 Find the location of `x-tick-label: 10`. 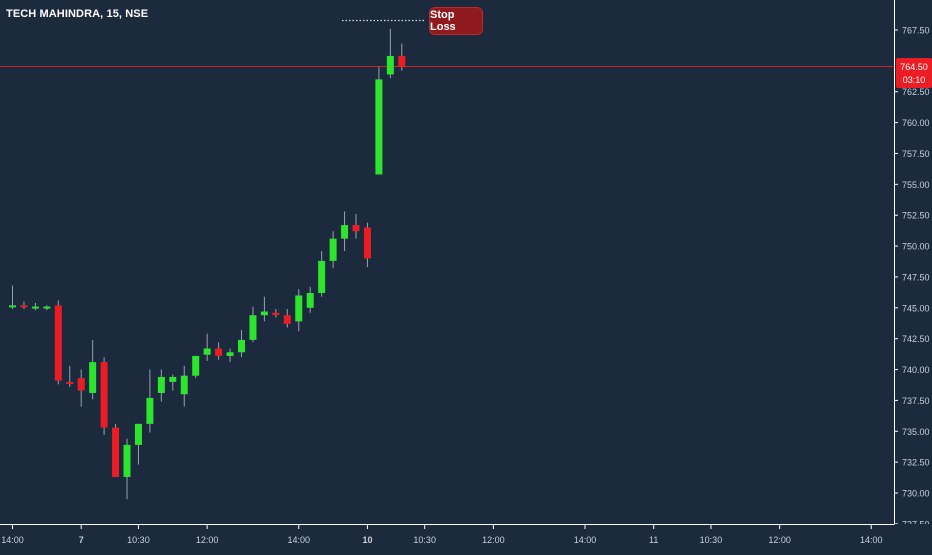

x-tick-label: 10 is located at coordinates (367, 540).